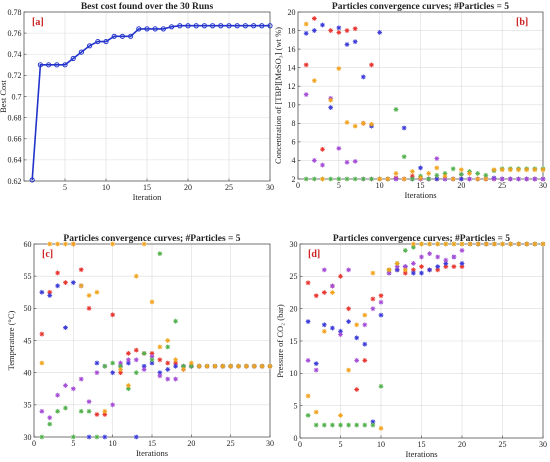 Image resolution: width=550 pixels, height=462 pixels. Describe the element at coordinates (188, 187) in the screenshot. I see `x-tick-label: 20` at that location.